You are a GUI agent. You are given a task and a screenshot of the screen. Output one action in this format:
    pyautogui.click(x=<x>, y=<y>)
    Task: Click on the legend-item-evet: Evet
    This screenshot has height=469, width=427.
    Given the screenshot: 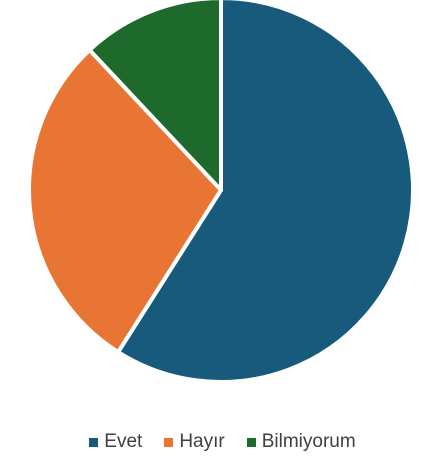 What is the action you would take?
    pyautogui.click(x=115, y=442)
    